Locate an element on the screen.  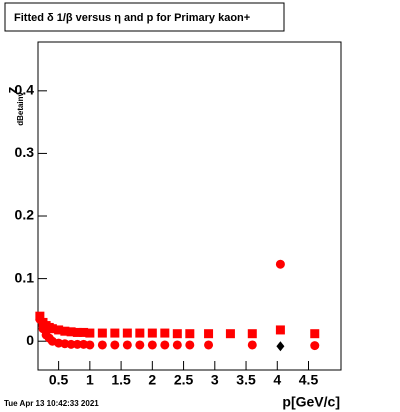
x-tick-label: 3 is located at coordinates (215, 380).